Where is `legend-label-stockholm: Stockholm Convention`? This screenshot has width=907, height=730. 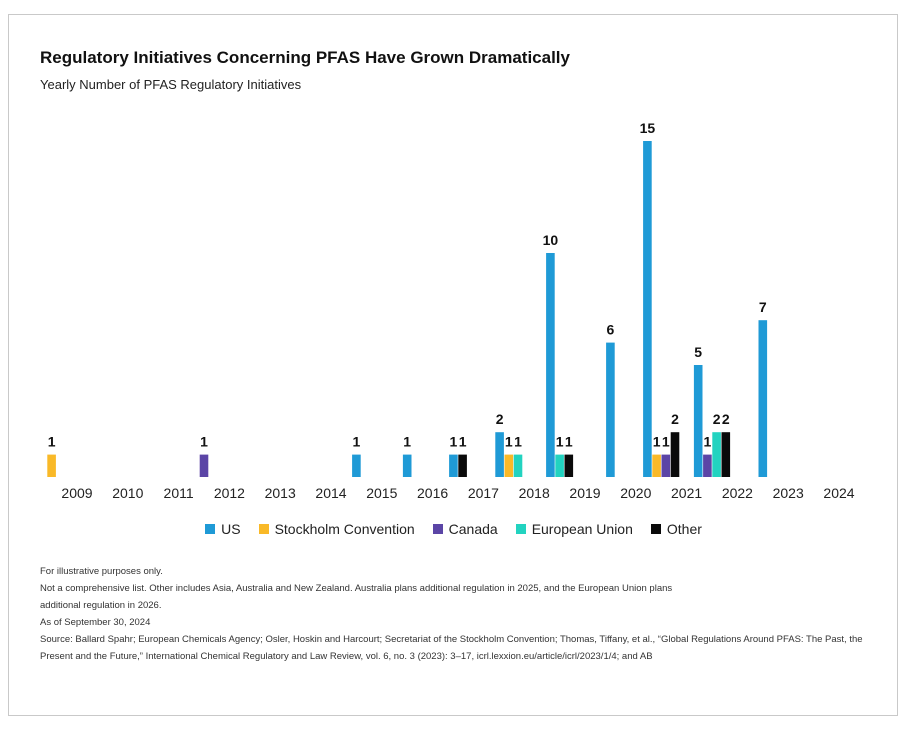 legend-label-stockholm: Stockholm Convention is located at coordinates (344, 529).